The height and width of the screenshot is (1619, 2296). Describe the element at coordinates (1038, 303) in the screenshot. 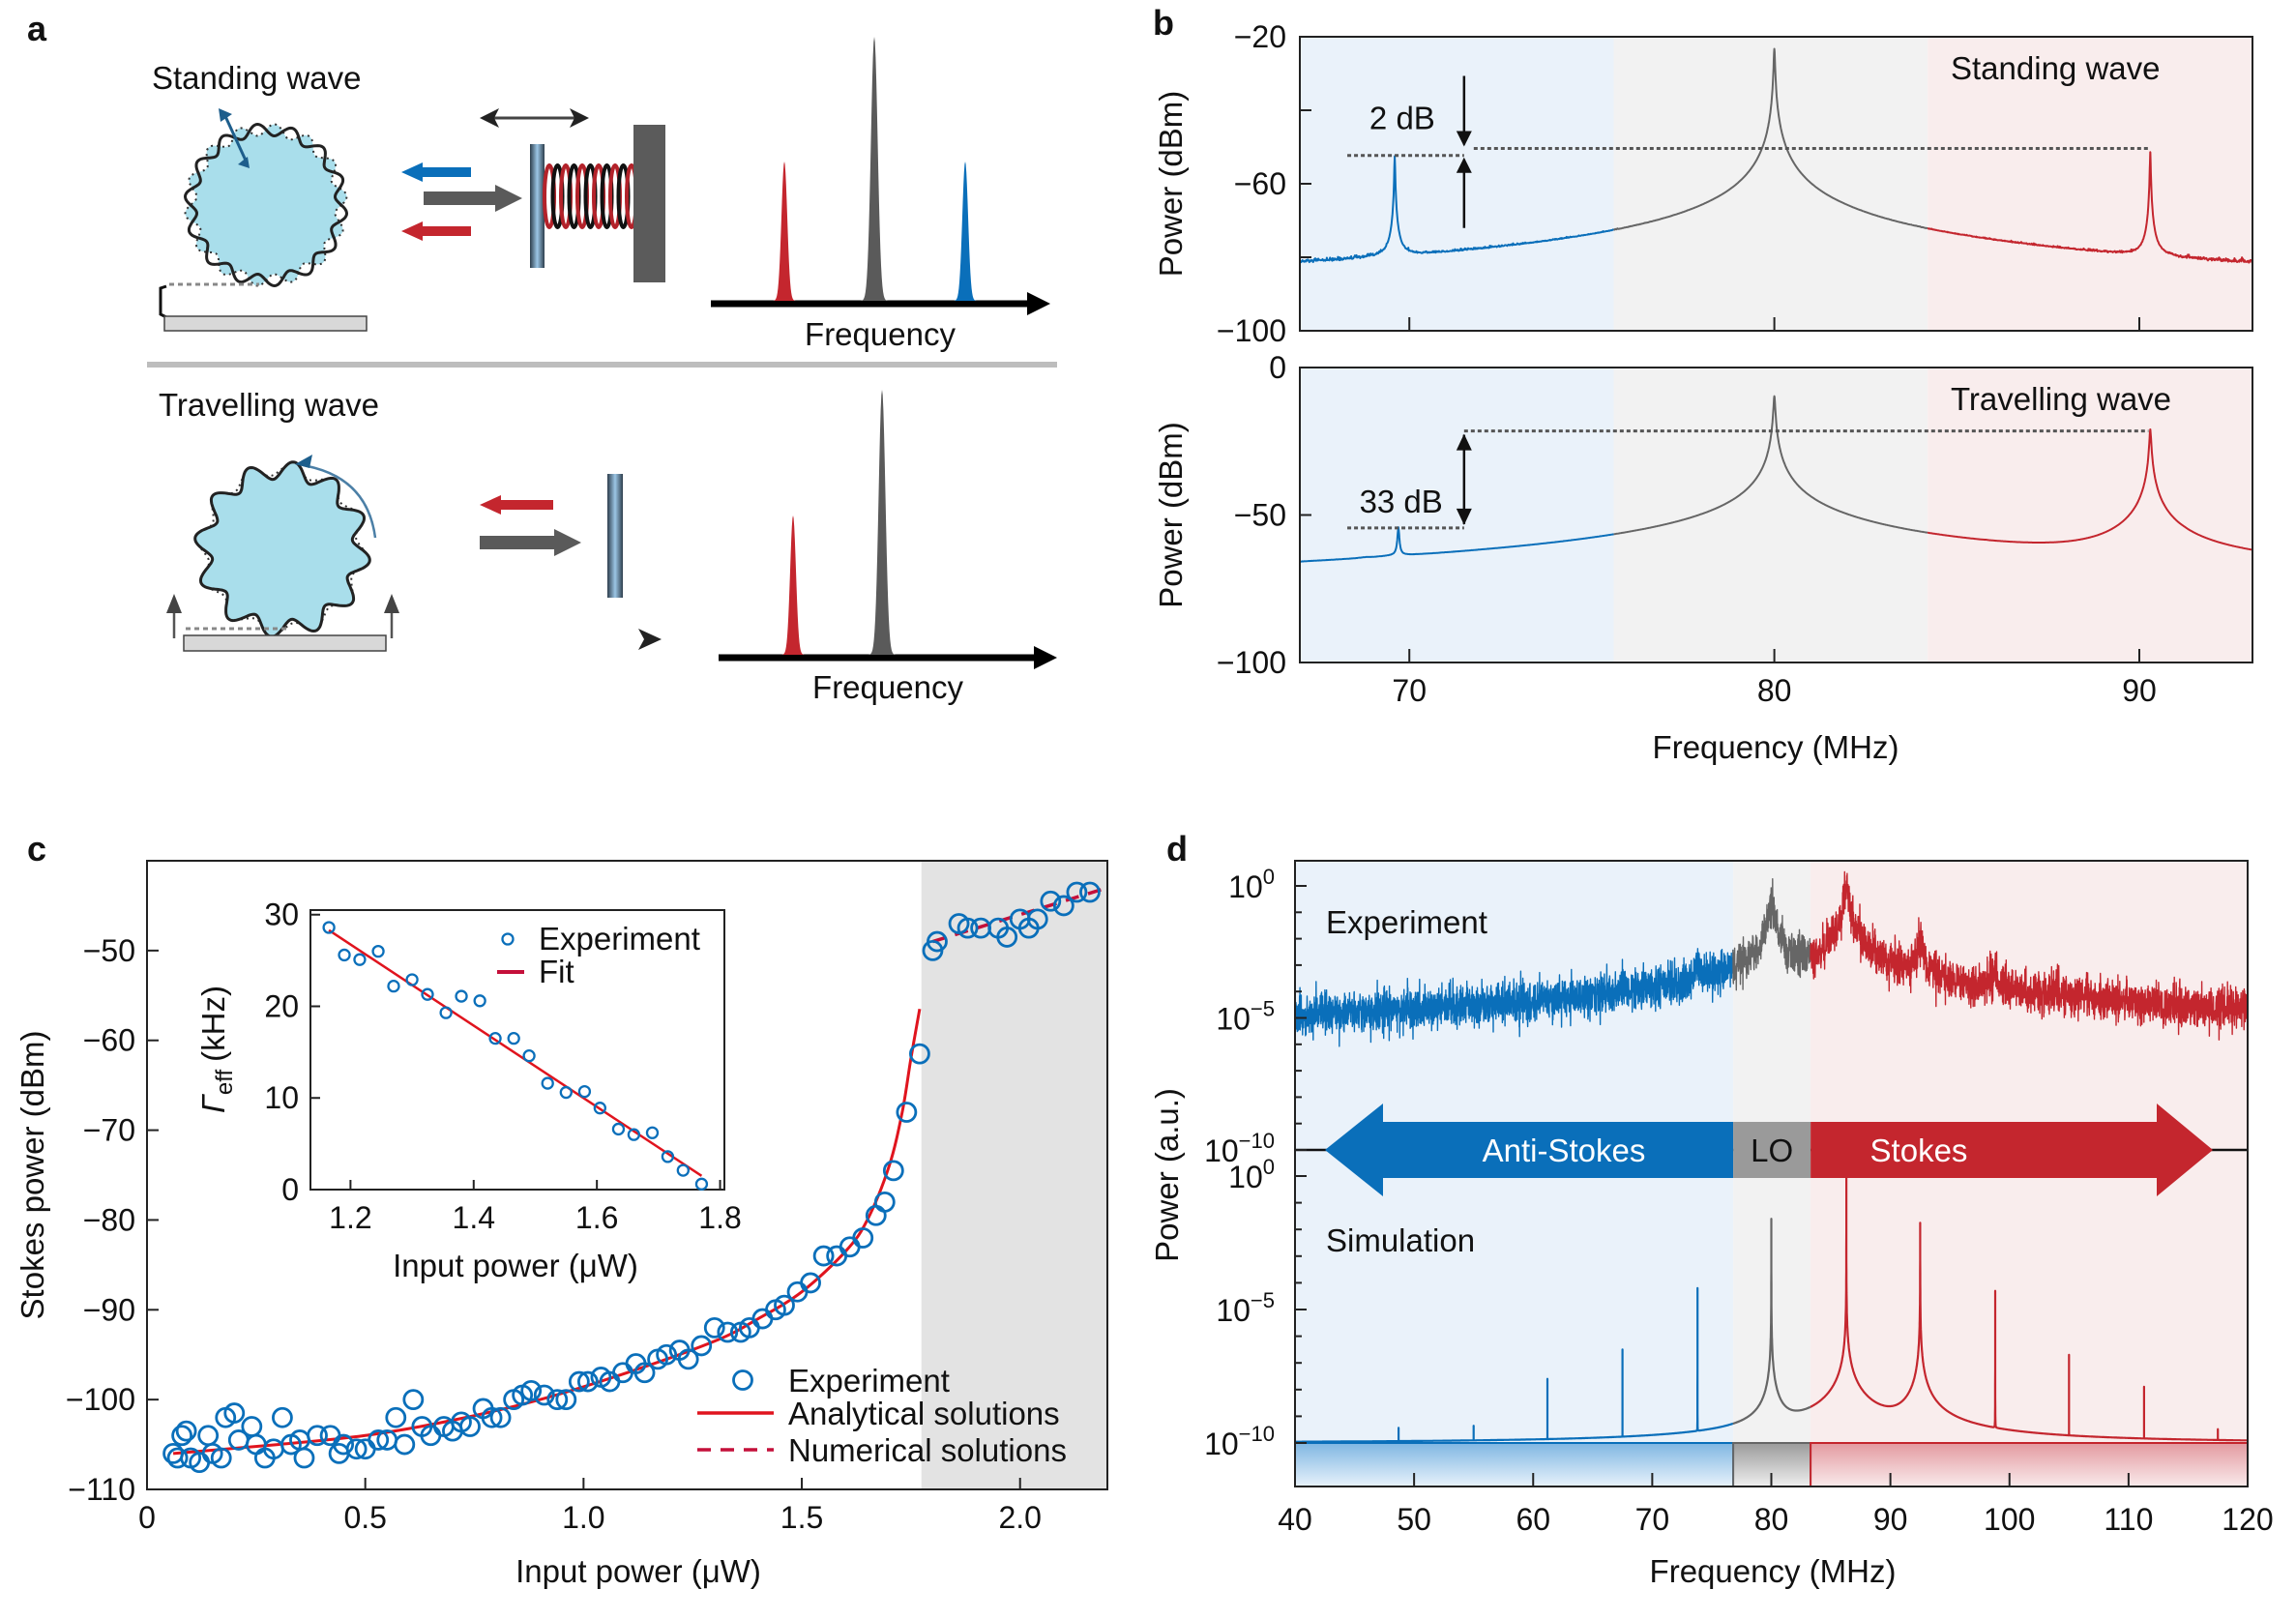

I see `frequency-axis-arrow-icon` at that location.